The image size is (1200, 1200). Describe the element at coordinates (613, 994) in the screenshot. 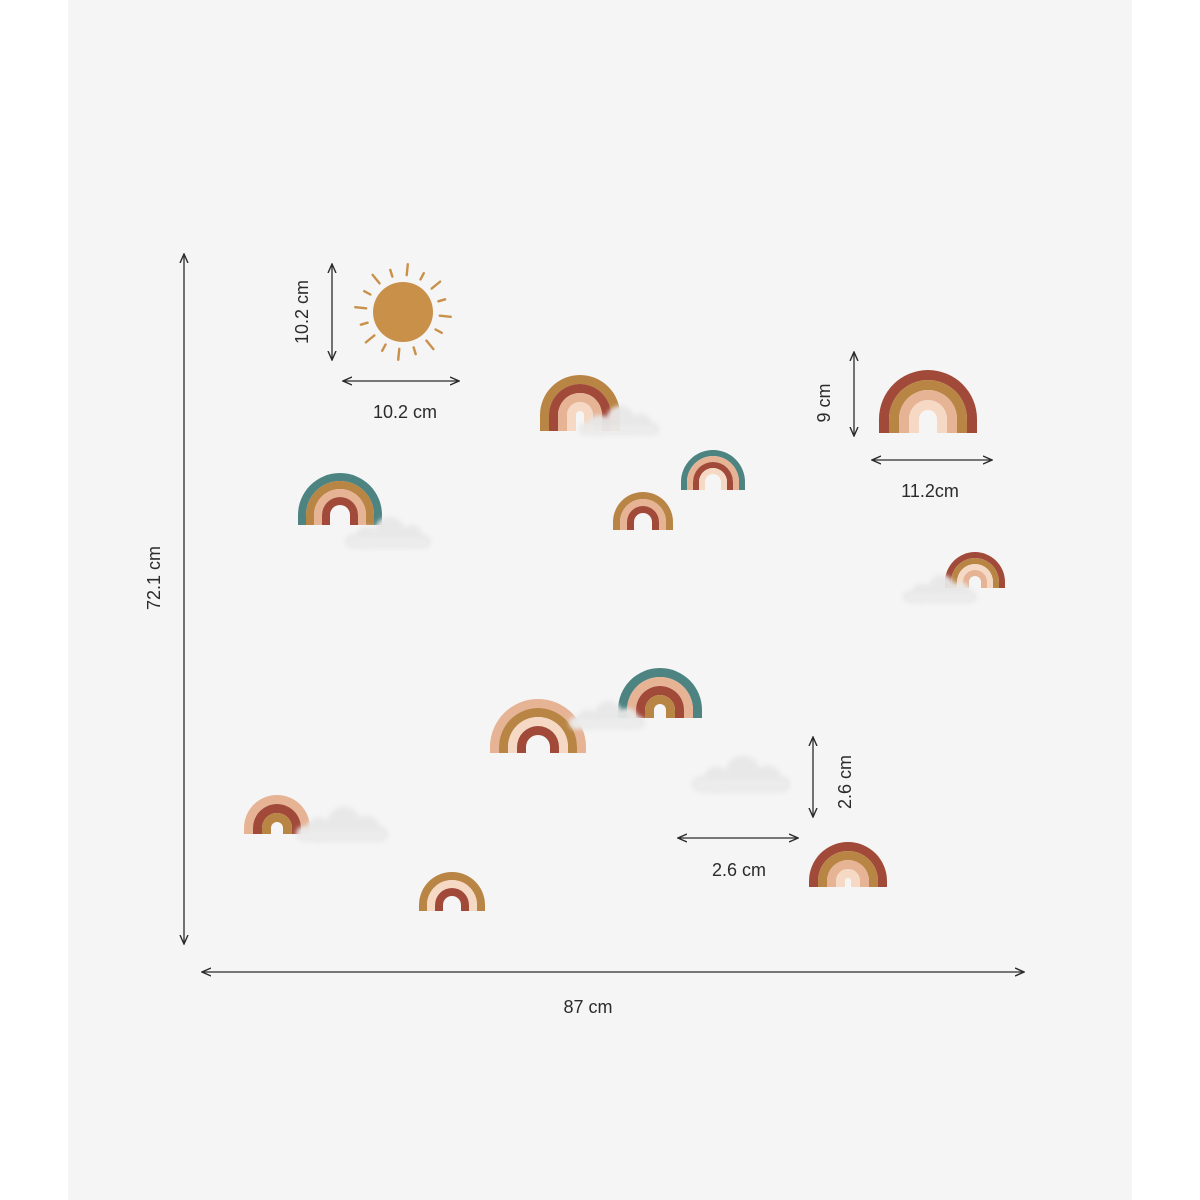

I see `total-width-dimension: 87 cm` at that location.